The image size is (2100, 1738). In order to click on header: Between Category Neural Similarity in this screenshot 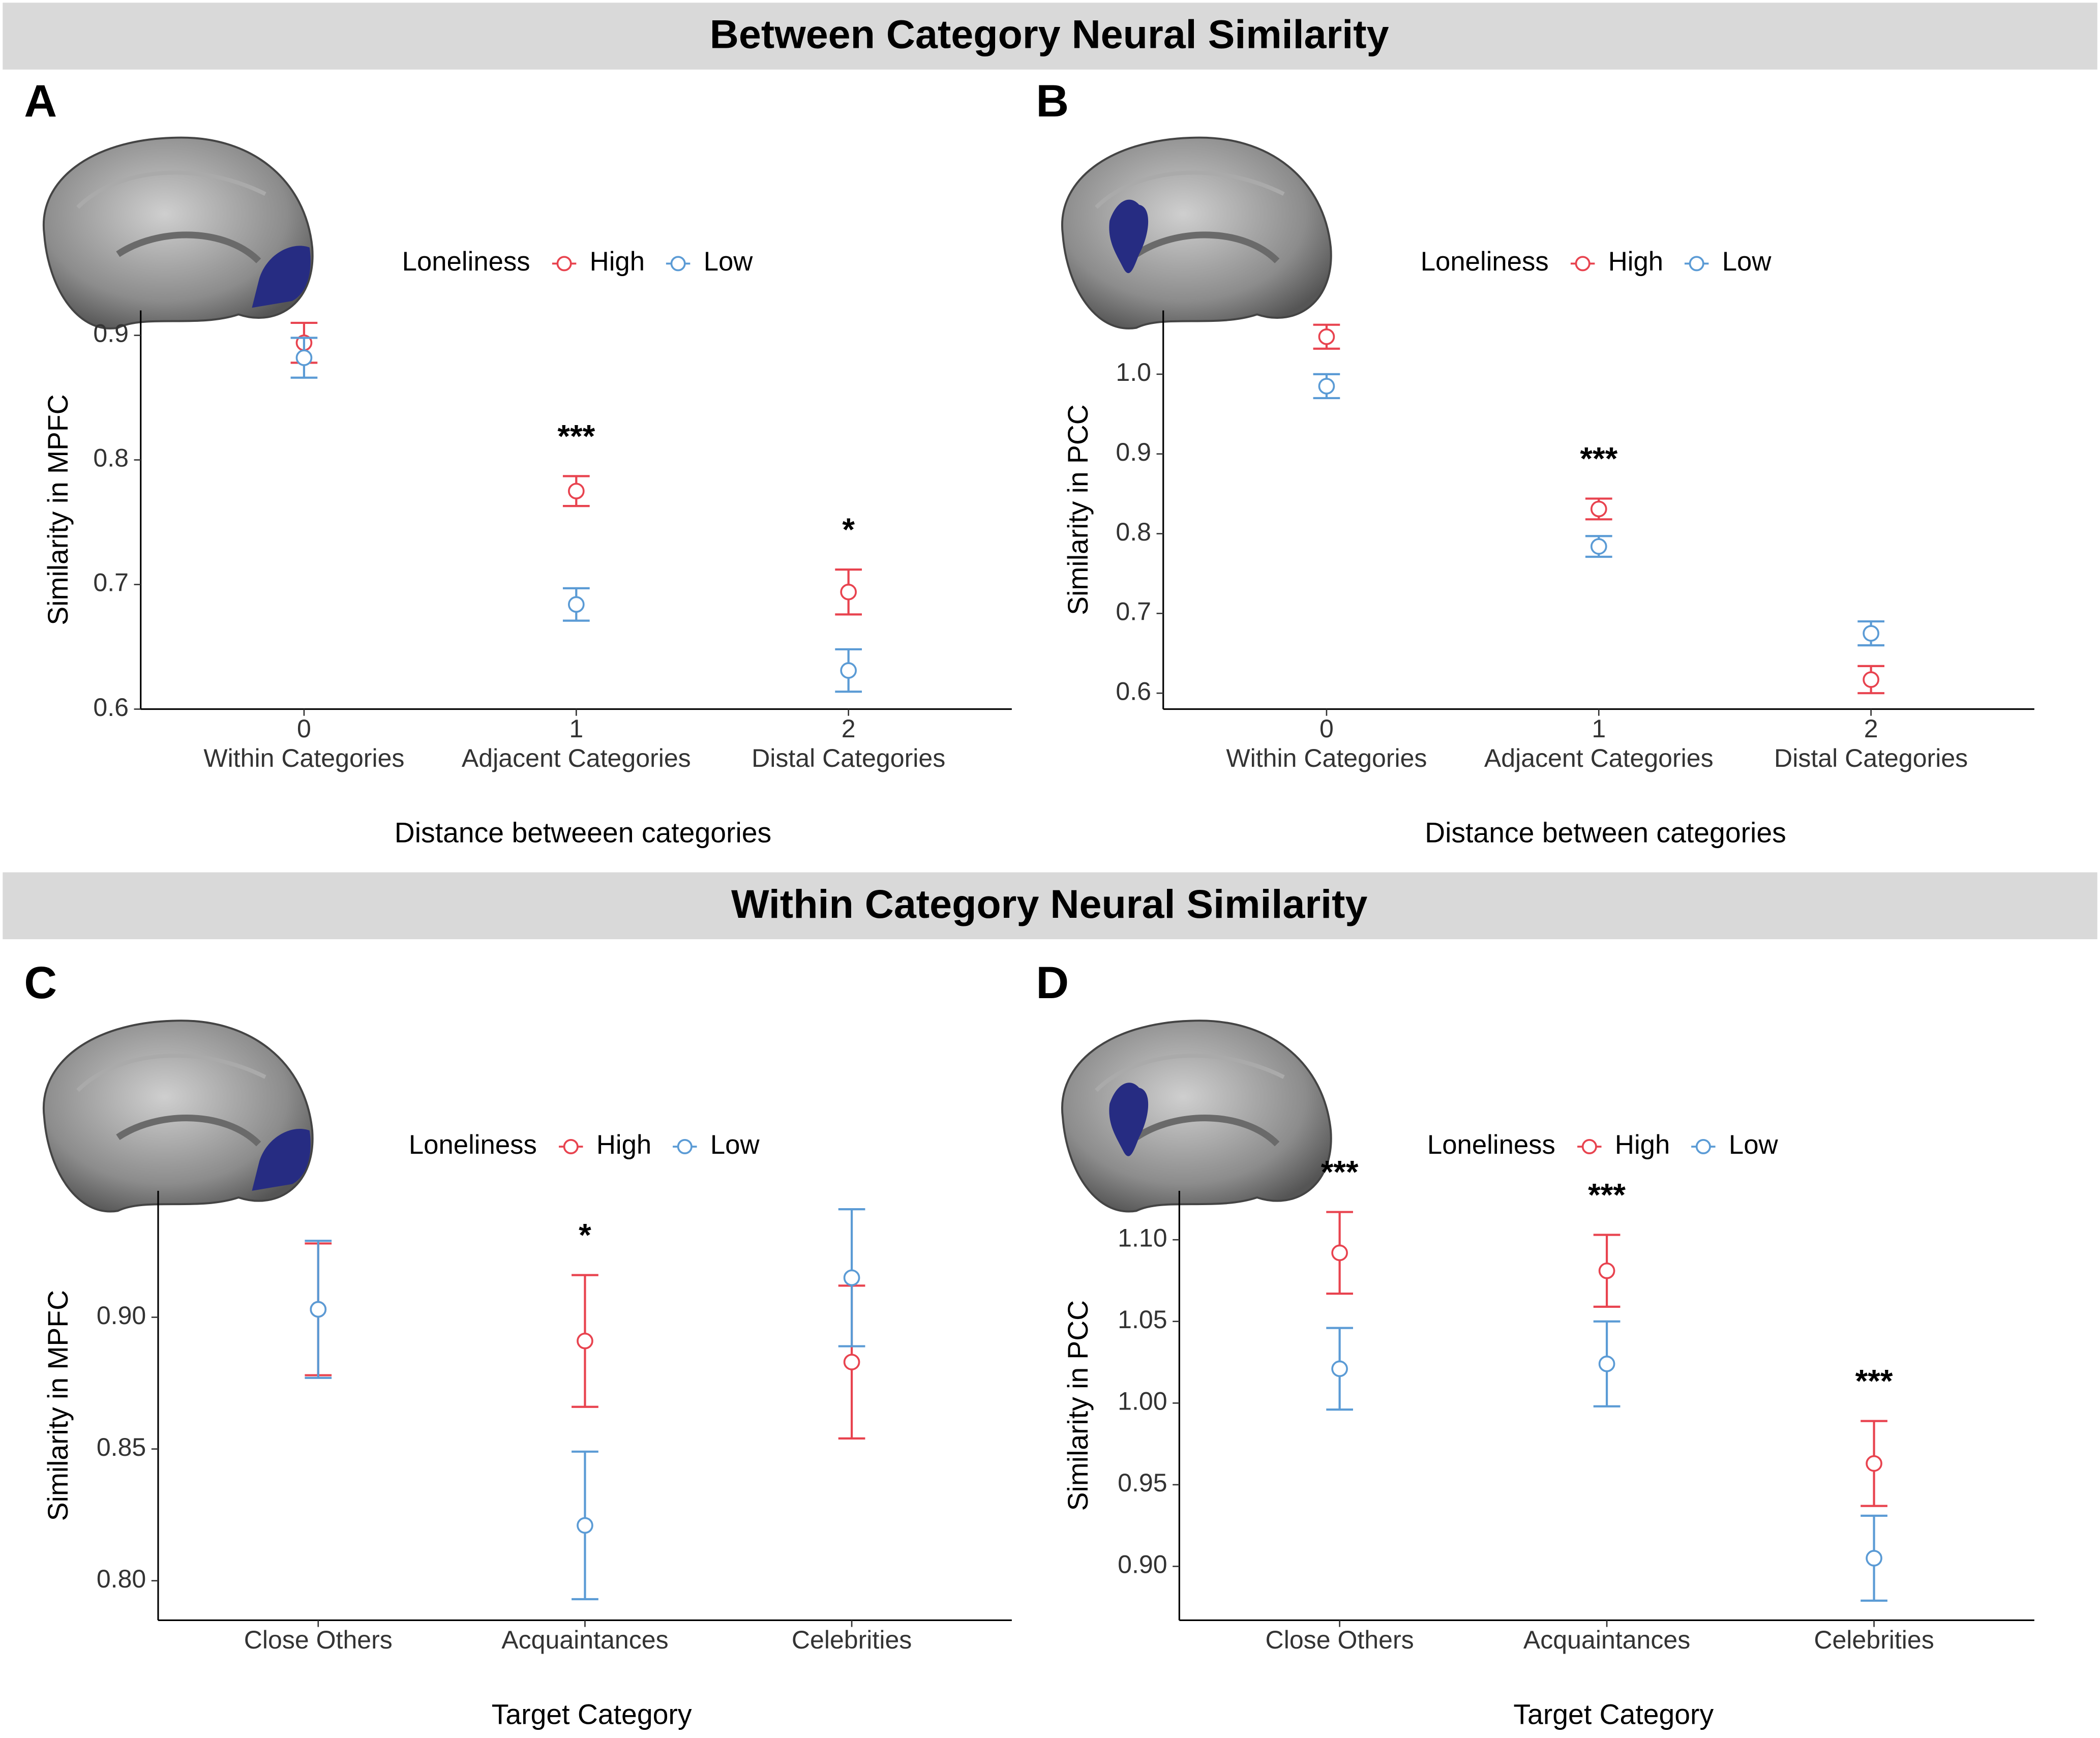, I will do `click(1049, 34)`.